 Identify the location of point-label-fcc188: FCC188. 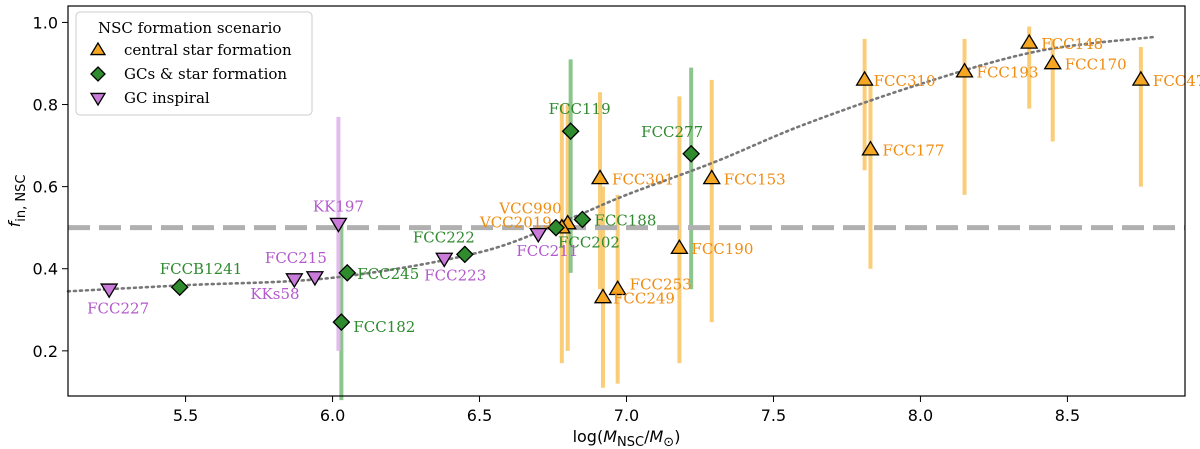
(625, 220).